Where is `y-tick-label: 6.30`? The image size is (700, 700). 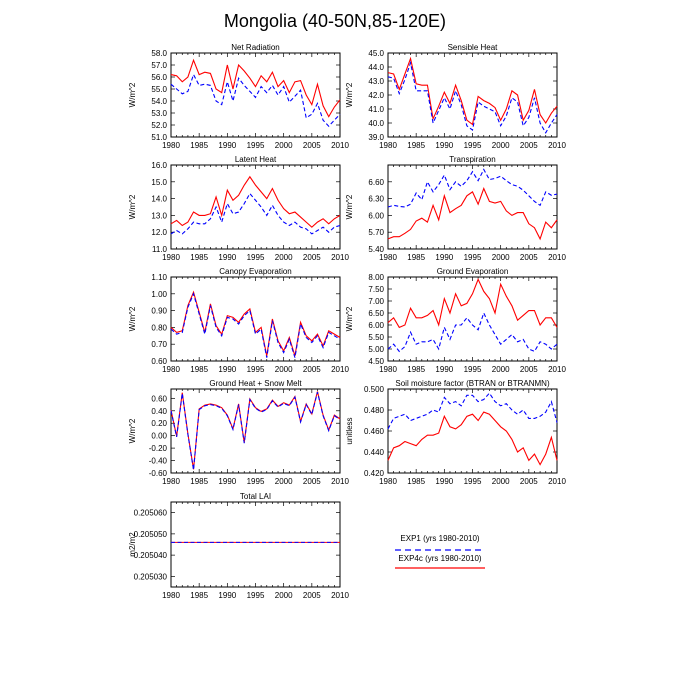 y-tick-label: 6.30 is located at coordinates (376, 199).